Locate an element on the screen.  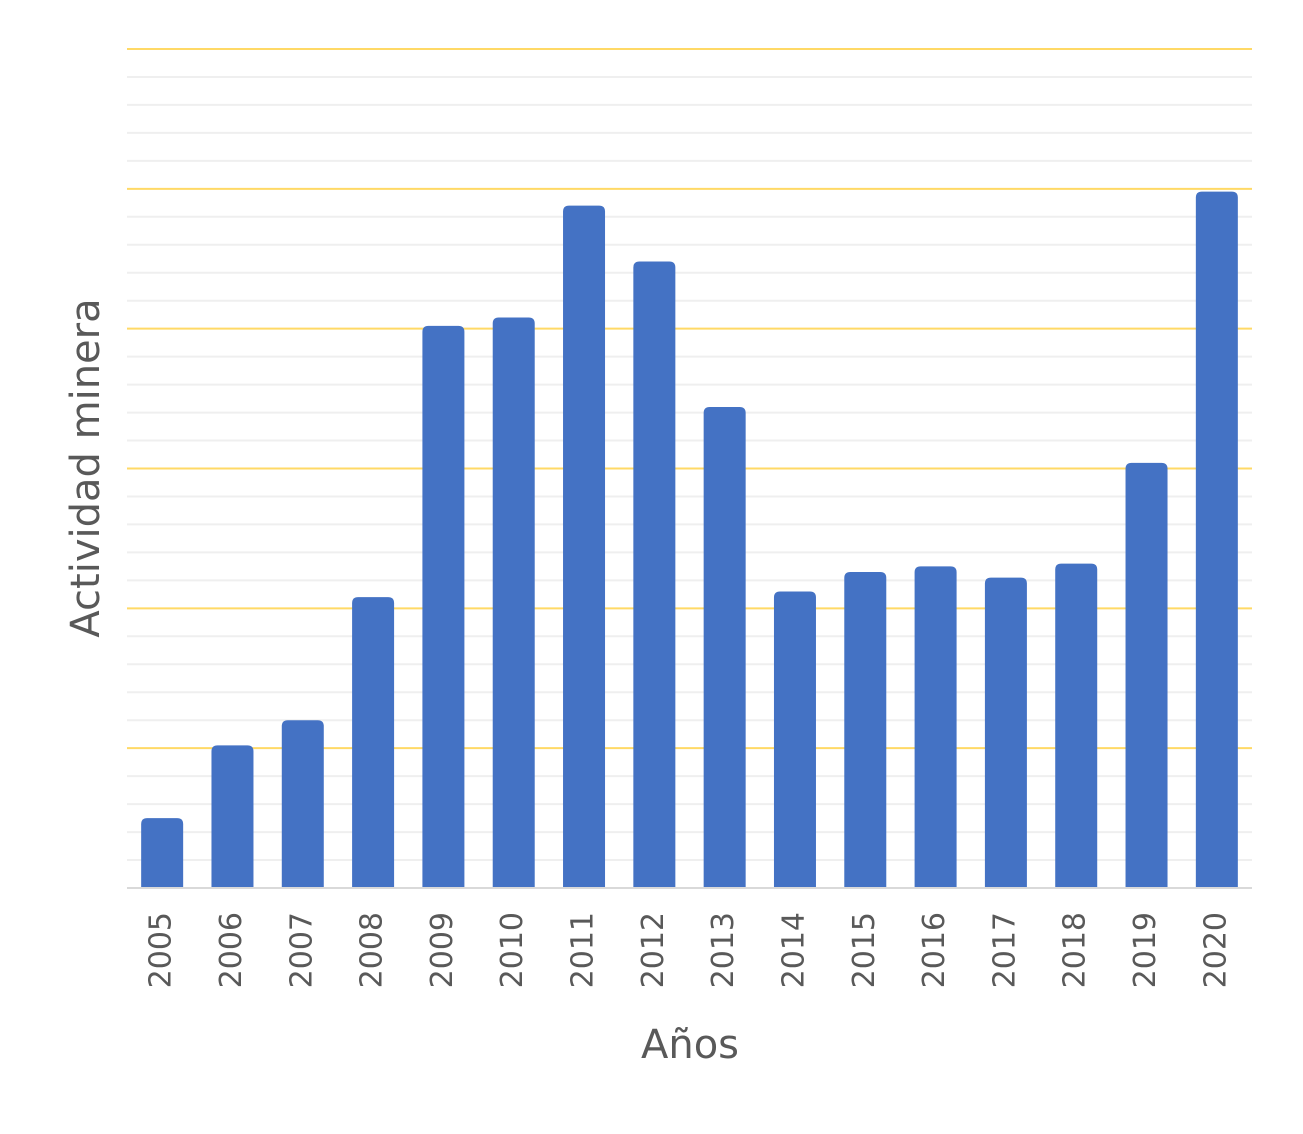
x-axis-title: Años is located at coordinates (690, 1045).